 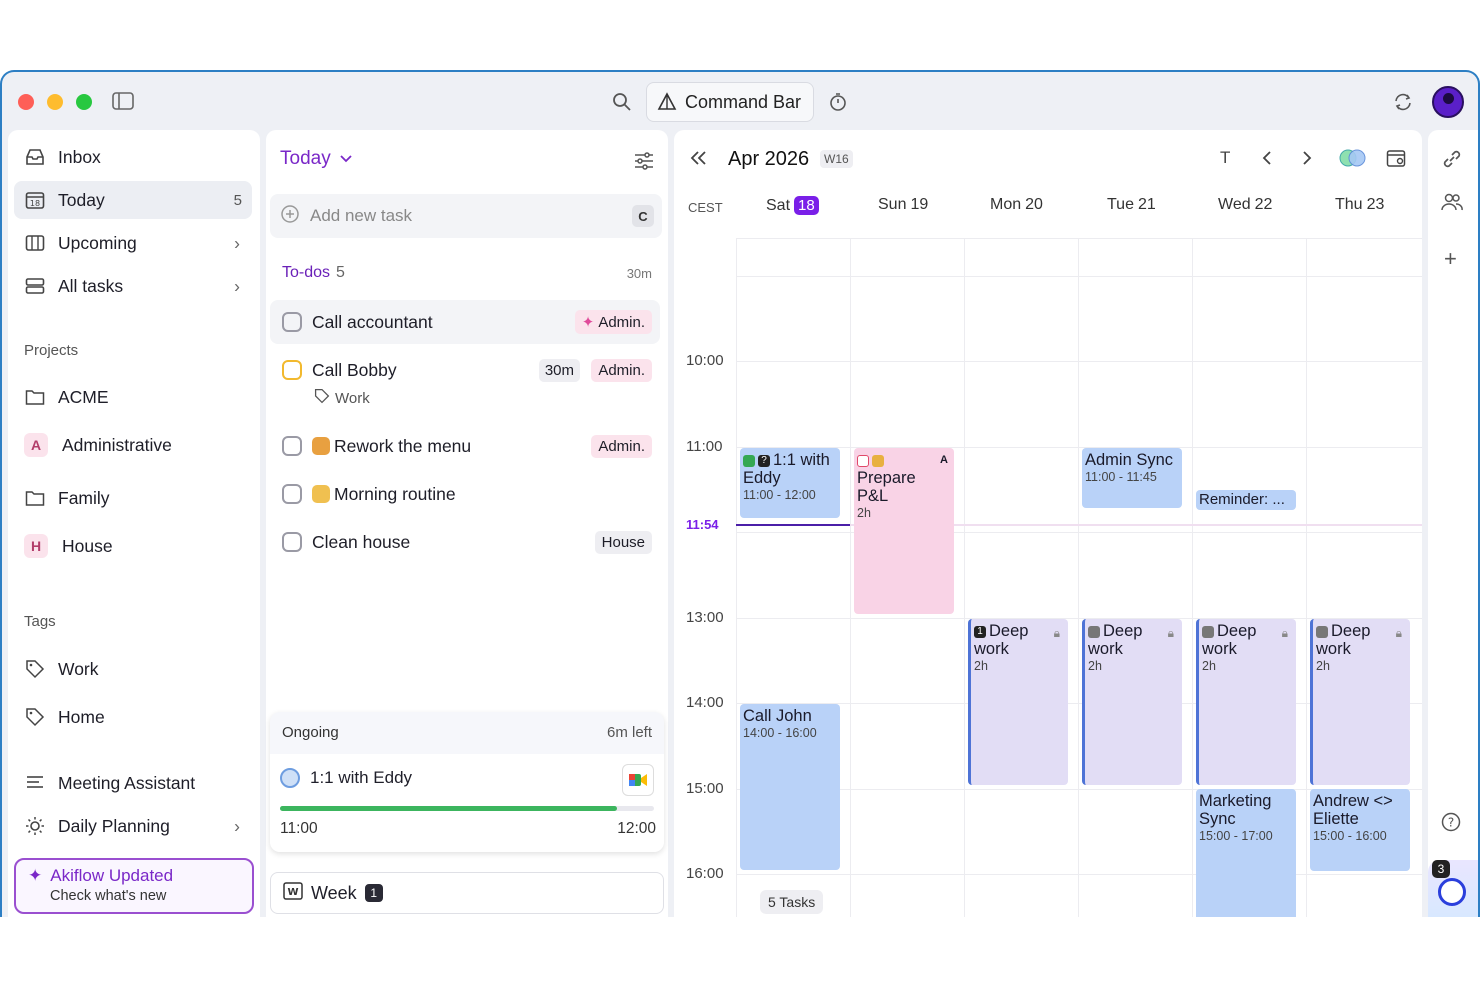 I want to click on sidebar-item-daily-planning: Daily Planning ›, so click(x=133, y=826).